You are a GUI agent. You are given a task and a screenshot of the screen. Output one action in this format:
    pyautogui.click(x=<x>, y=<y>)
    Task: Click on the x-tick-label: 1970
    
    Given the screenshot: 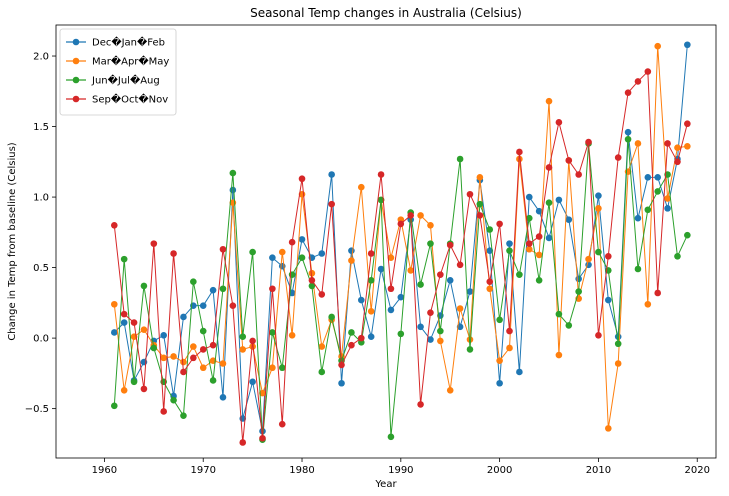 What is the action you would take?
    pyautogui.click(x=202, y=470)
    